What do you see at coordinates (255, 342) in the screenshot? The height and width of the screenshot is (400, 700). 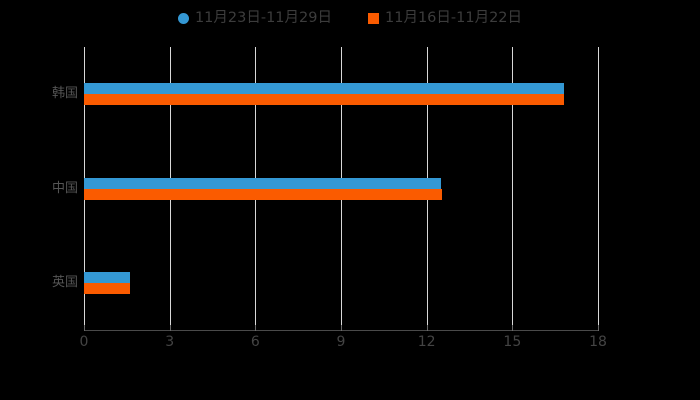 I see `x-tick-label-2: 6` at bounding box center [255, 342].